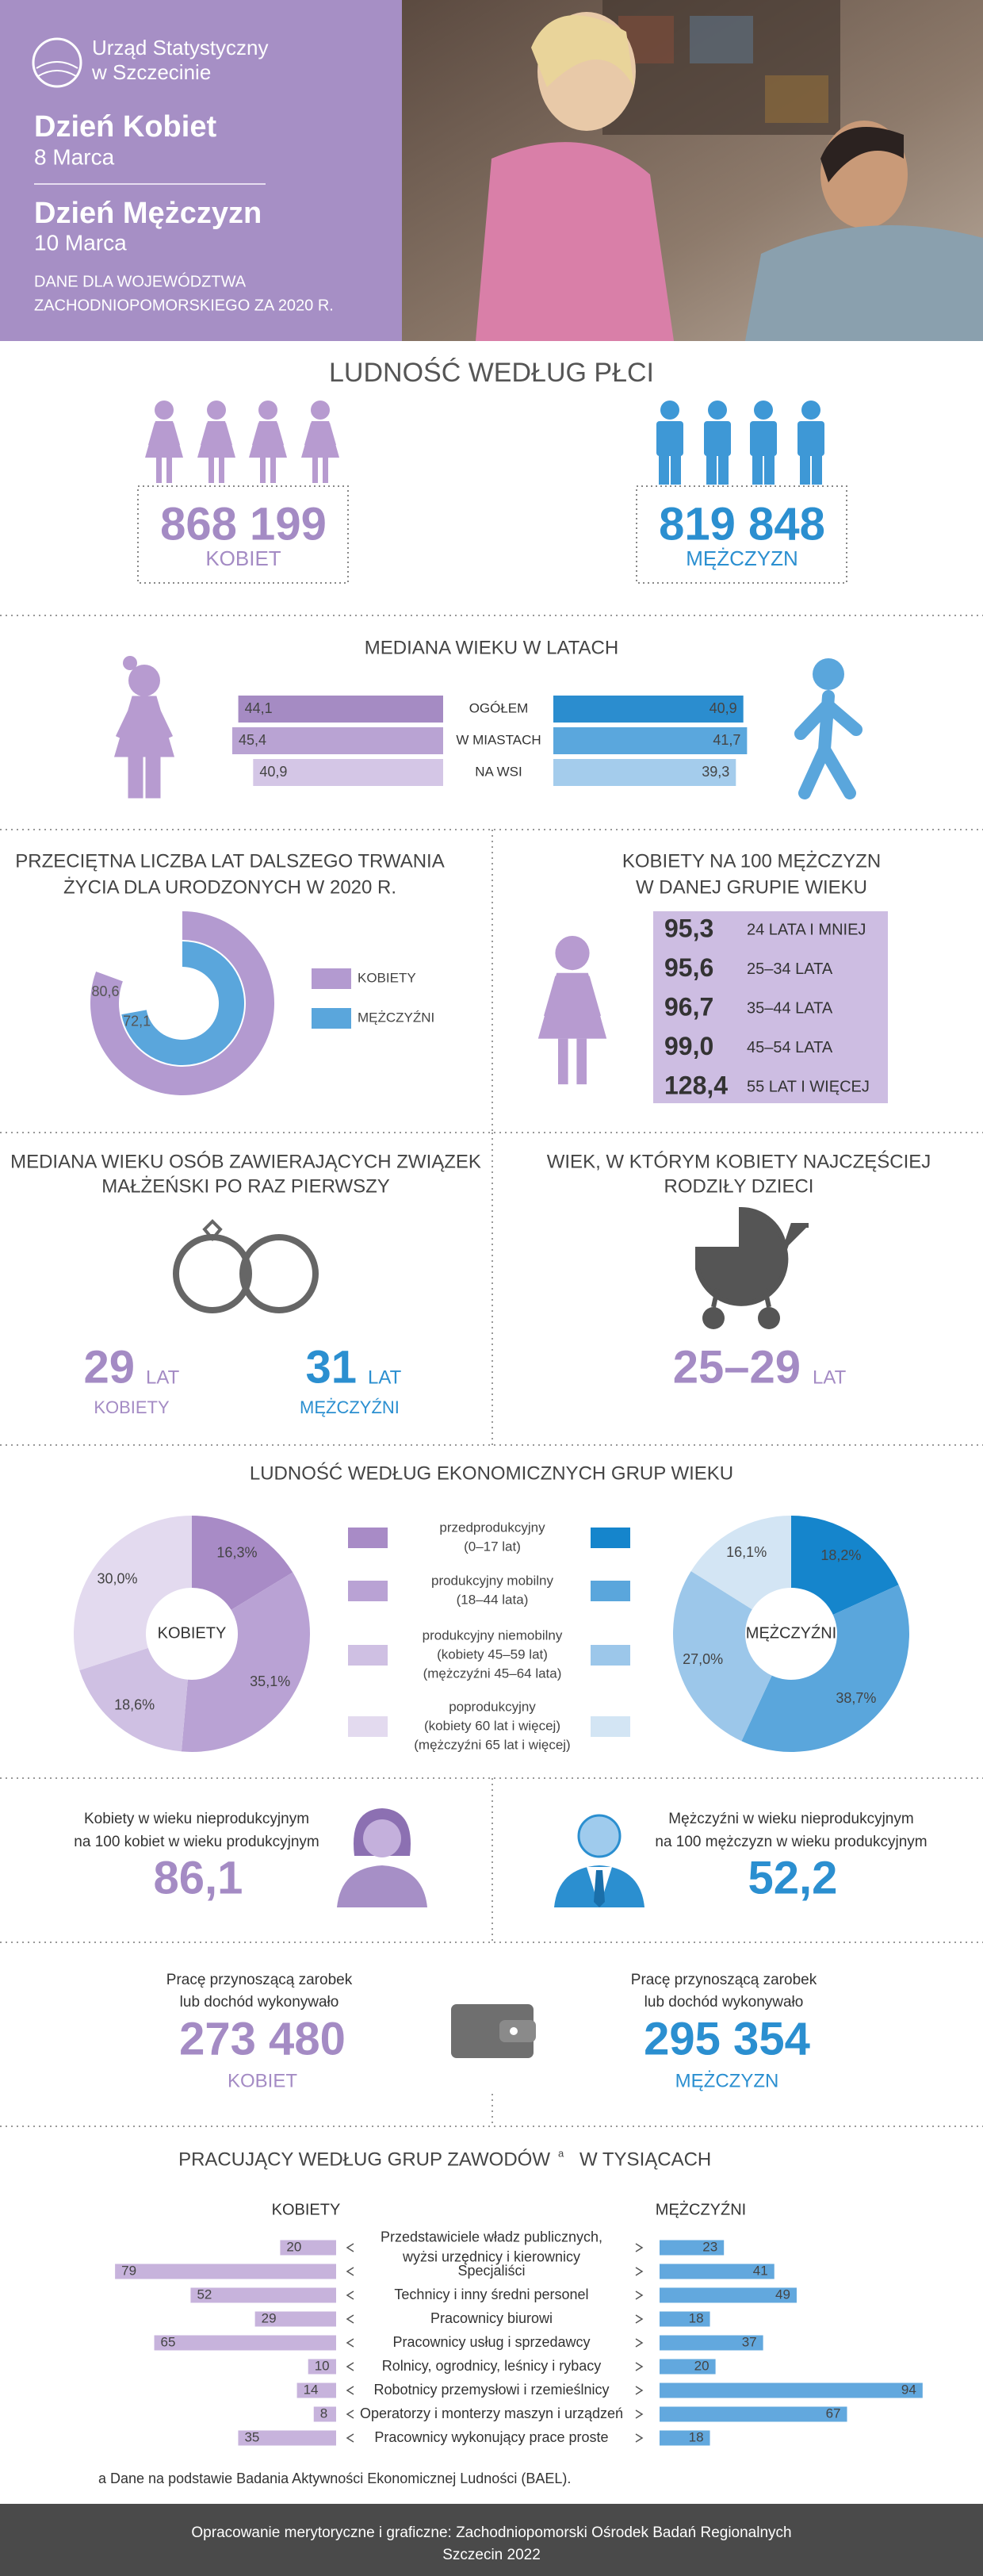 This screenshot has width=983, height=2576. I want to click on legend-label: przedprodukcyjny, so click(492, 1527).